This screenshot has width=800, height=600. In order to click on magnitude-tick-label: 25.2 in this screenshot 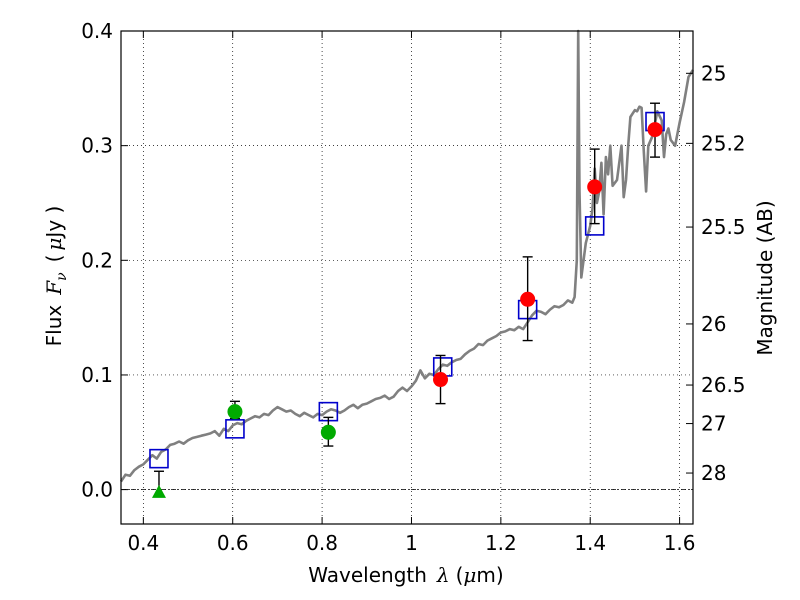, I will do `click(723, 143)`.